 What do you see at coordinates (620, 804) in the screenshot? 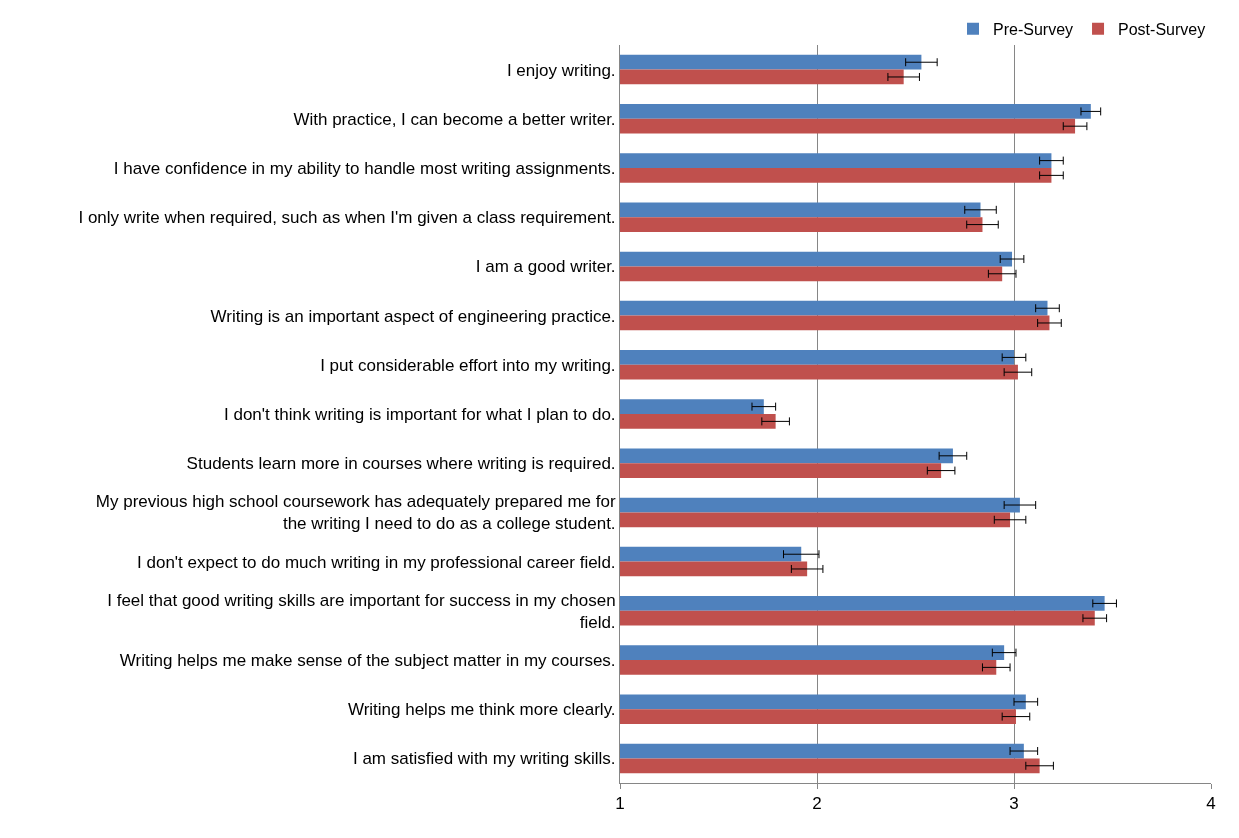
I see `x-tick-label: 1` at bounding box center [620, 804].